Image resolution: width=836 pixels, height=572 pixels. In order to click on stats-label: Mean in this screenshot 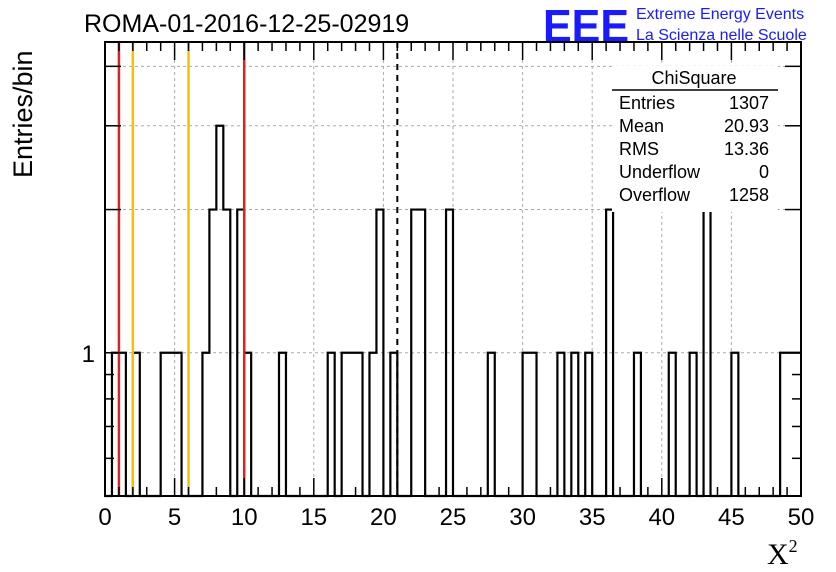, I will do `click(641, 126)`.